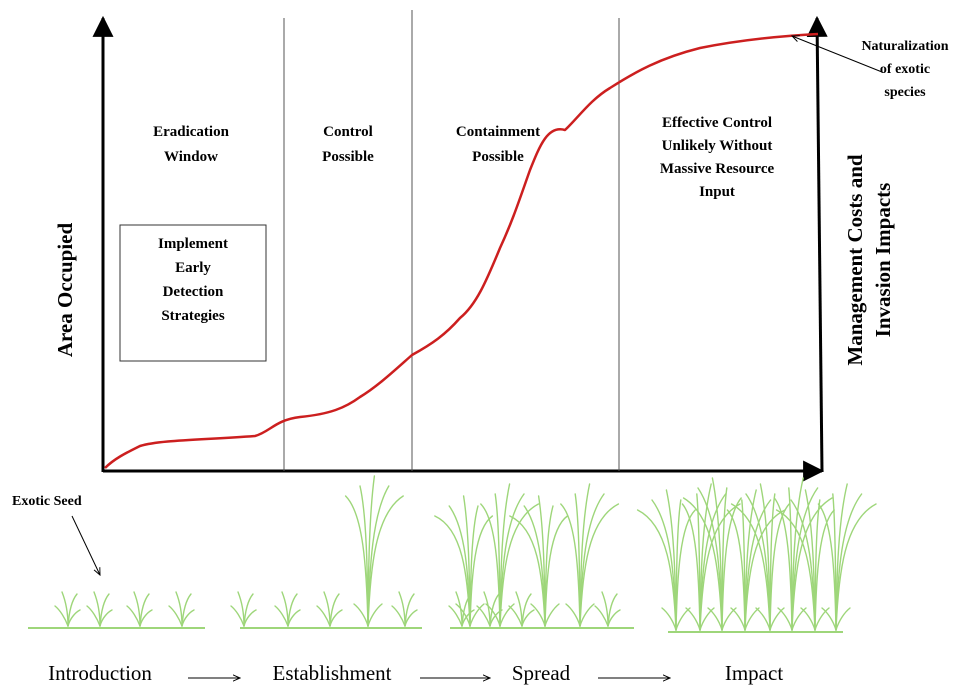 This screenshot has height=689, width=974. Describe the element at coordinates (65, 290) in the screenshot. I see `y-axis-label-left: Area Occupied` at that location.